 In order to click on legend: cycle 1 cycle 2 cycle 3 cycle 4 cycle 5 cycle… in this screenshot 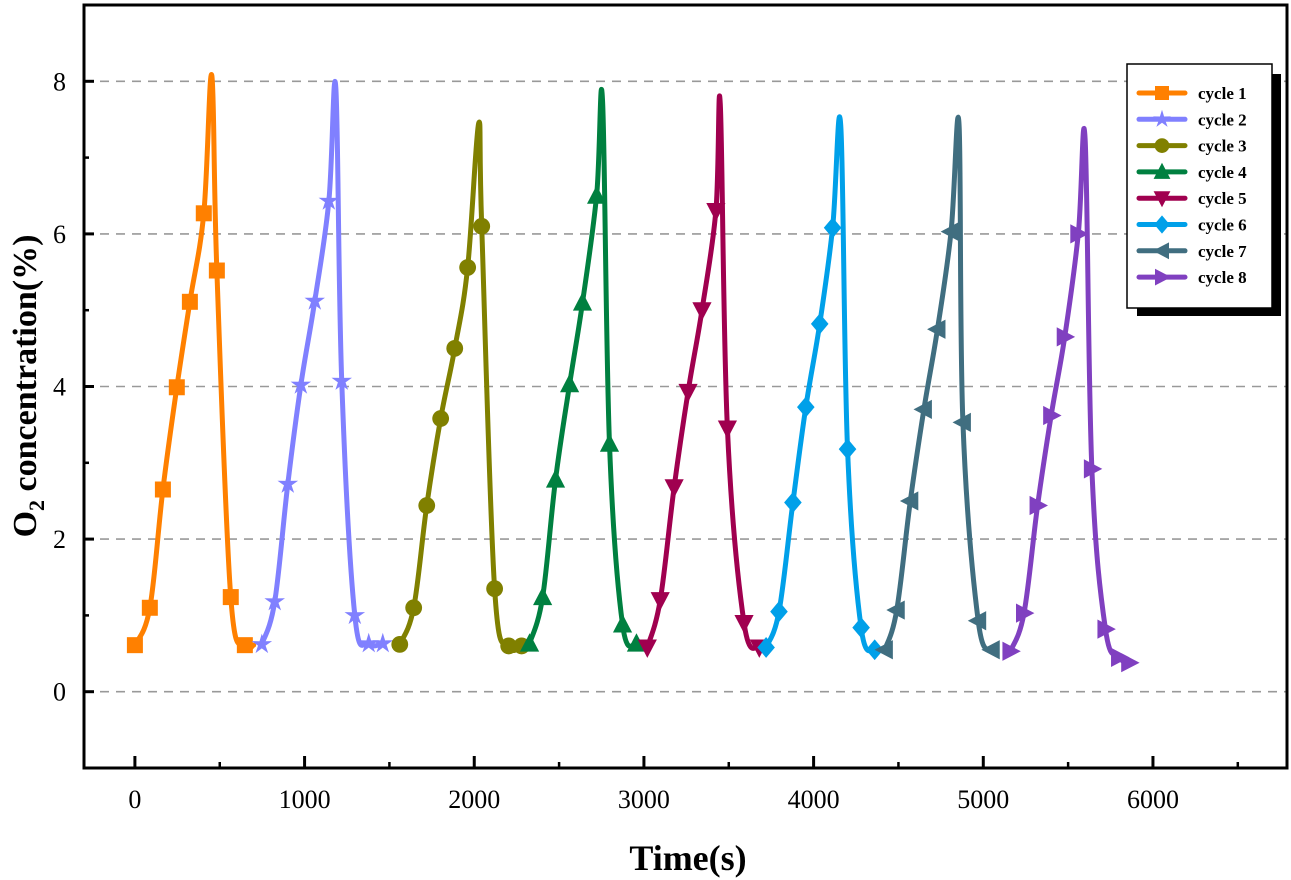, I will do `click(1203, 189)`.